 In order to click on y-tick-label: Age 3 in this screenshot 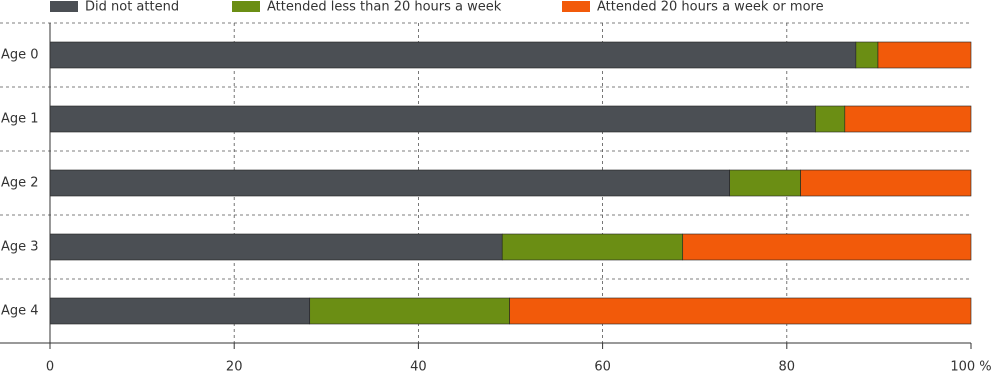, I will do `click(20, 247)`.